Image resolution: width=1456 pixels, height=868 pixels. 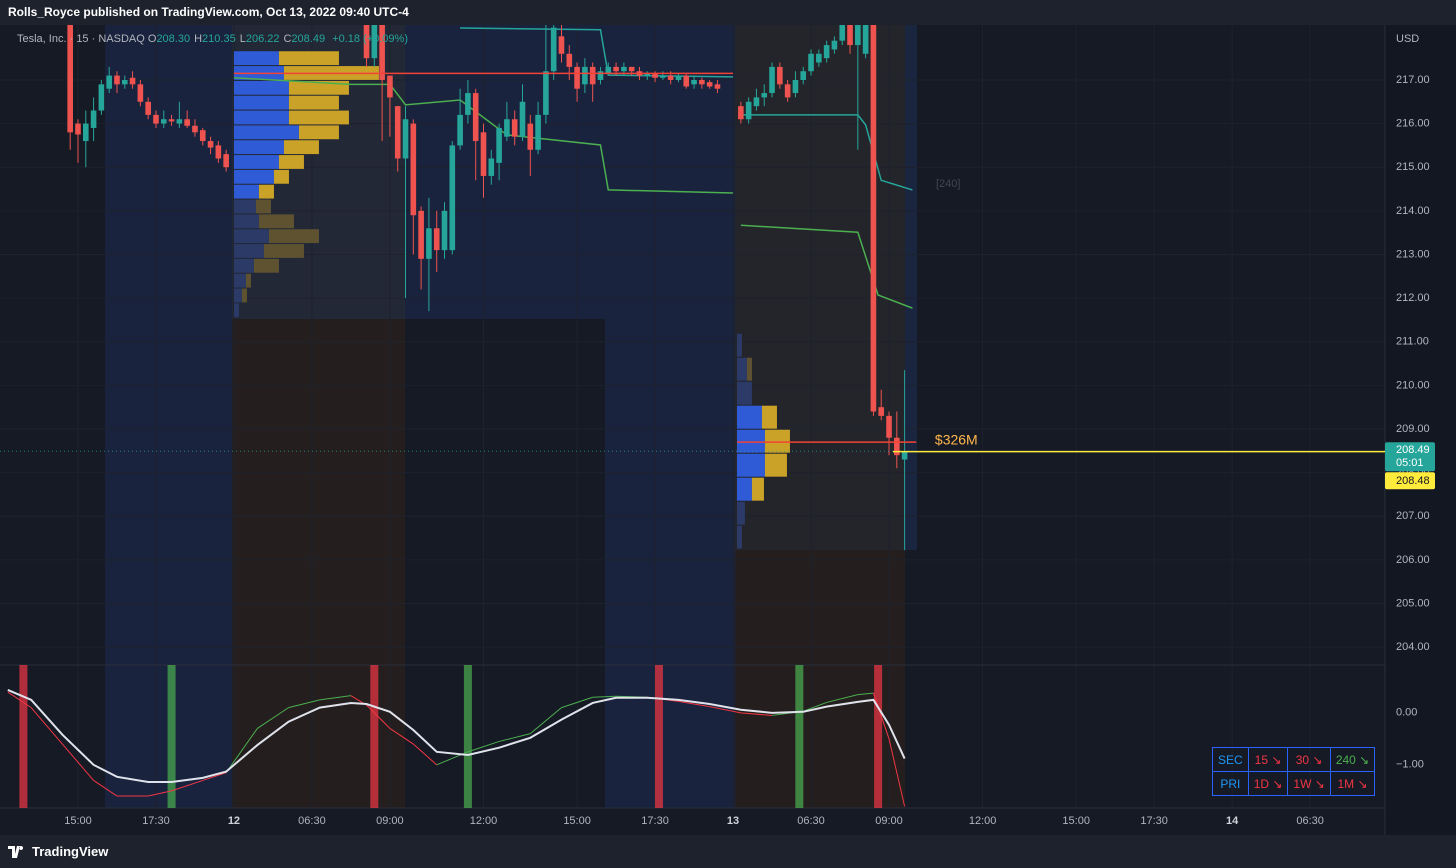 I want to click on symbol: Tesla, Inc., so click(x=42, y=39).